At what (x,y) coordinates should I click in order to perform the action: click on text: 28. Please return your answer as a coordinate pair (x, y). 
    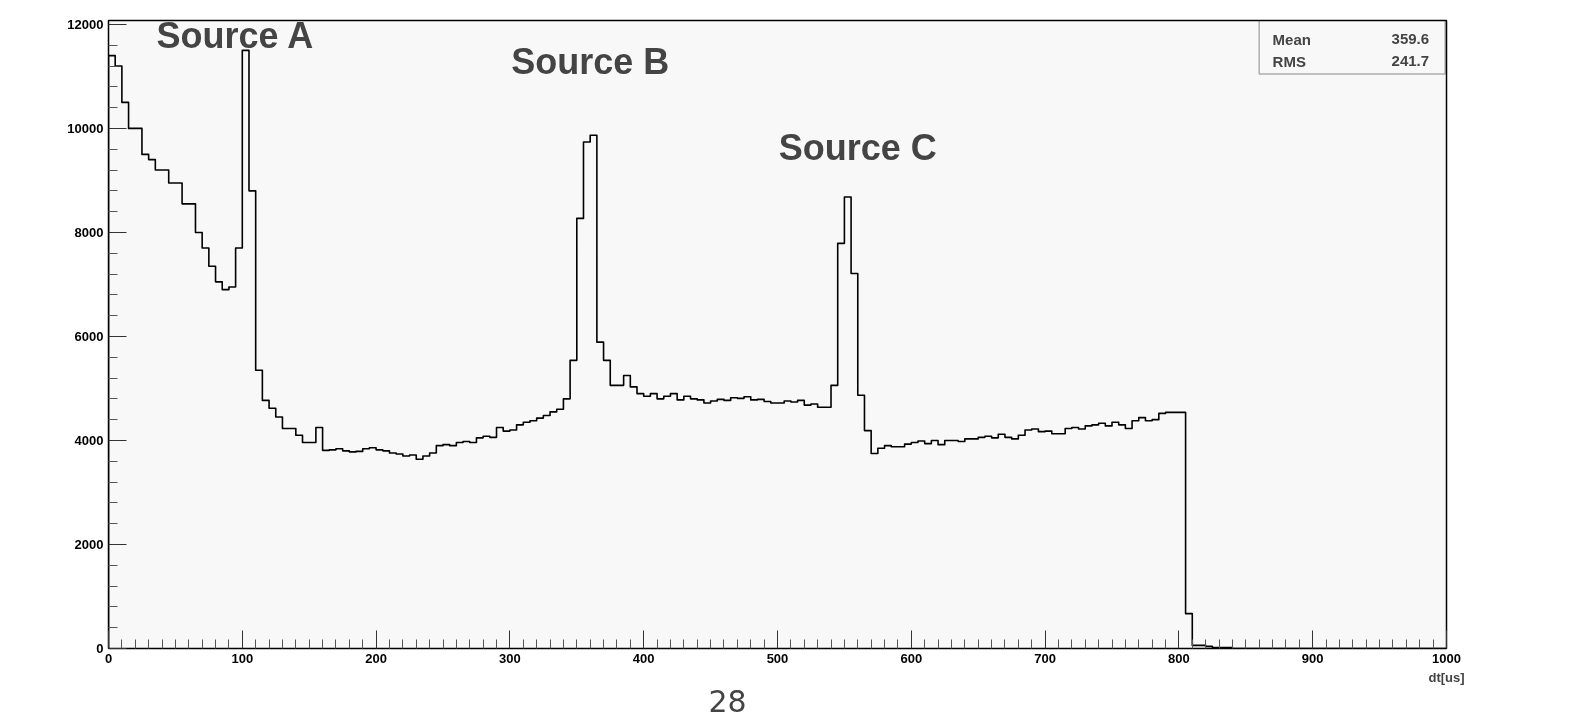
    Looking at the image, I should click on (727, 700).